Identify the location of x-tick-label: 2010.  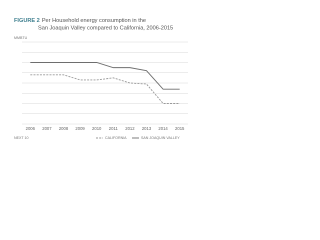
(97, 128).